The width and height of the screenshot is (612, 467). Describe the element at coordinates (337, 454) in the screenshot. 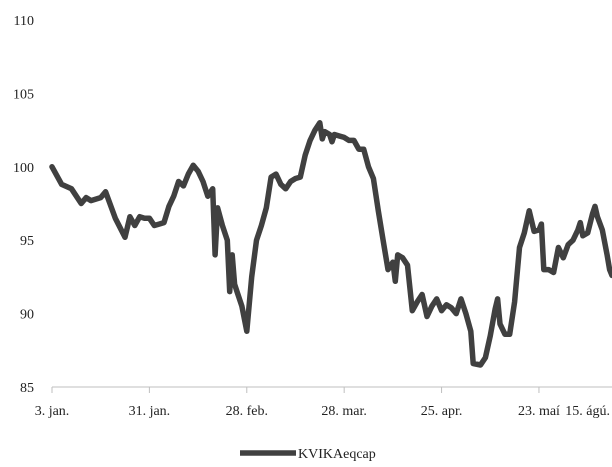

I see `legend-label: KVIKAeqcap` at that location.